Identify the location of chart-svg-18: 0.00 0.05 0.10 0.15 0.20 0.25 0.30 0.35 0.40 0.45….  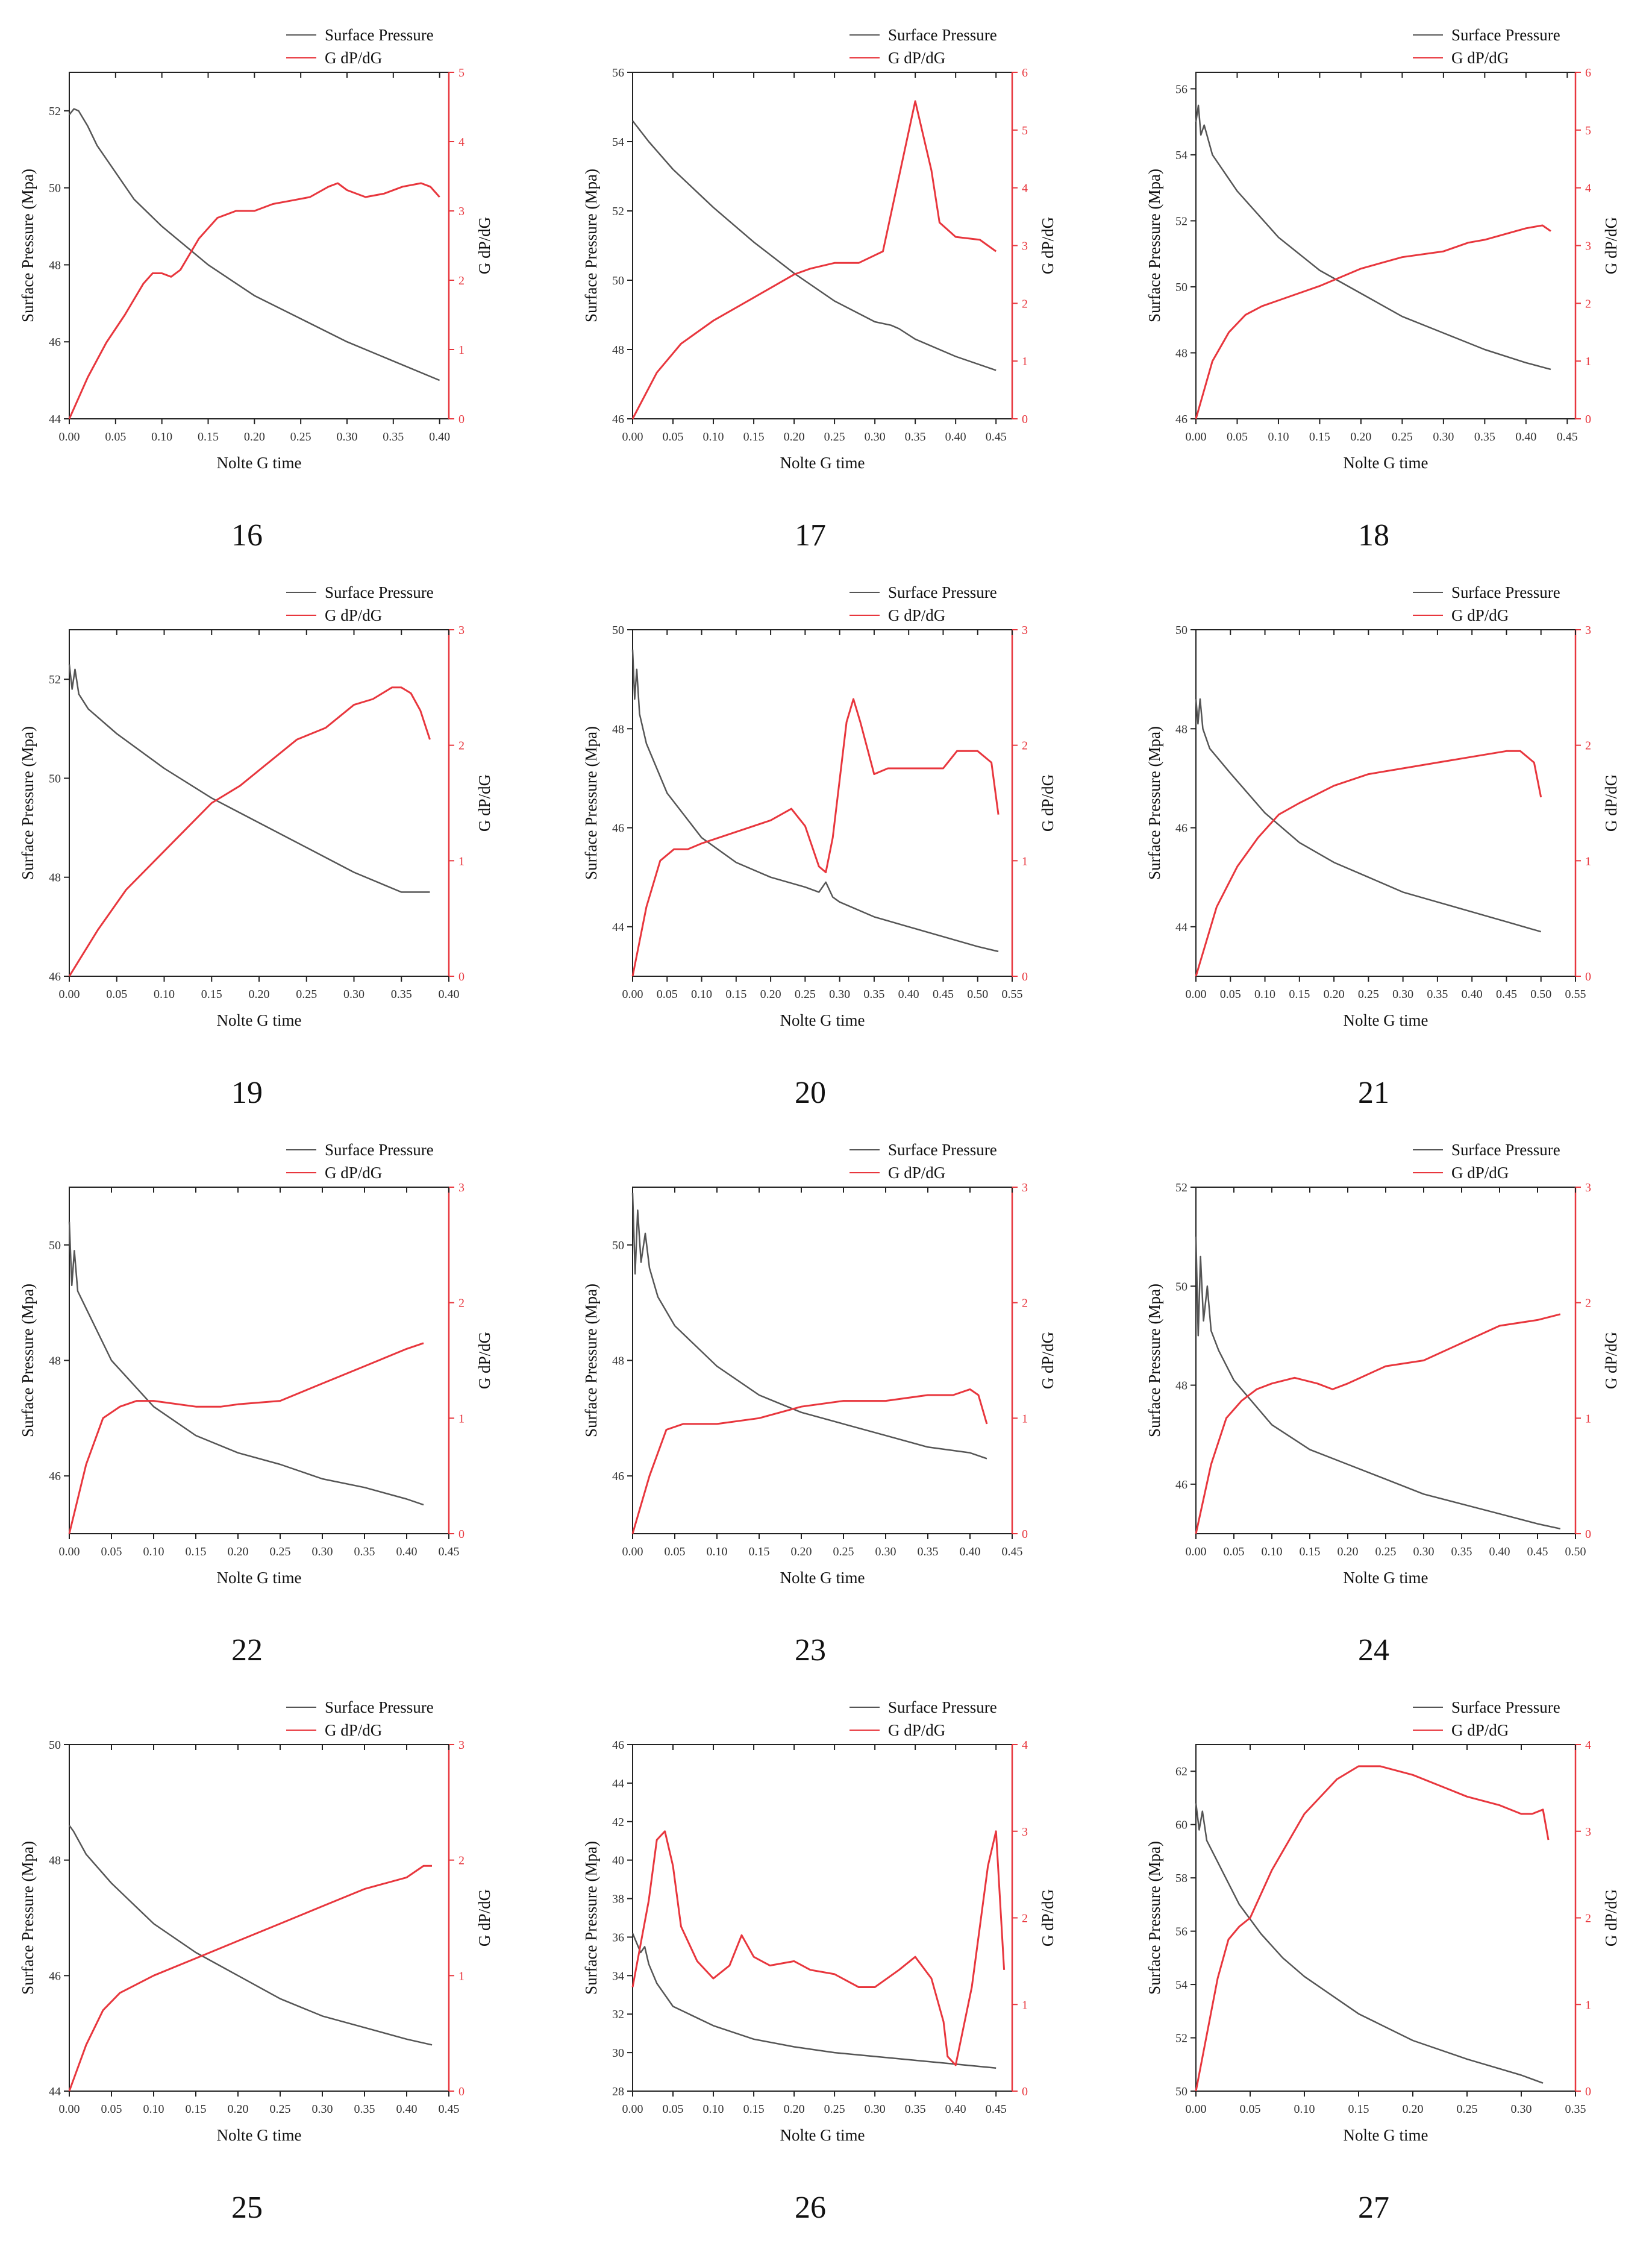
(1382, 289).